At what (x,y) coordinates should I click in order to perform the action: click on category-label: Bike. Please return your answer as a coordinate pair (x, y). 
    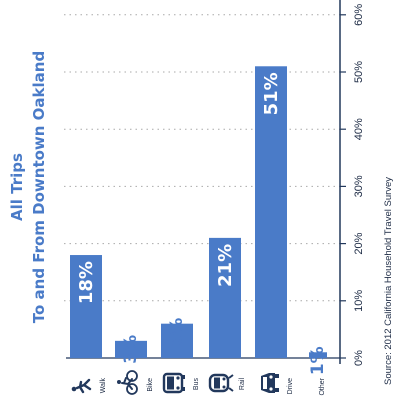
    Looking at the image, I should click on (150, 385).